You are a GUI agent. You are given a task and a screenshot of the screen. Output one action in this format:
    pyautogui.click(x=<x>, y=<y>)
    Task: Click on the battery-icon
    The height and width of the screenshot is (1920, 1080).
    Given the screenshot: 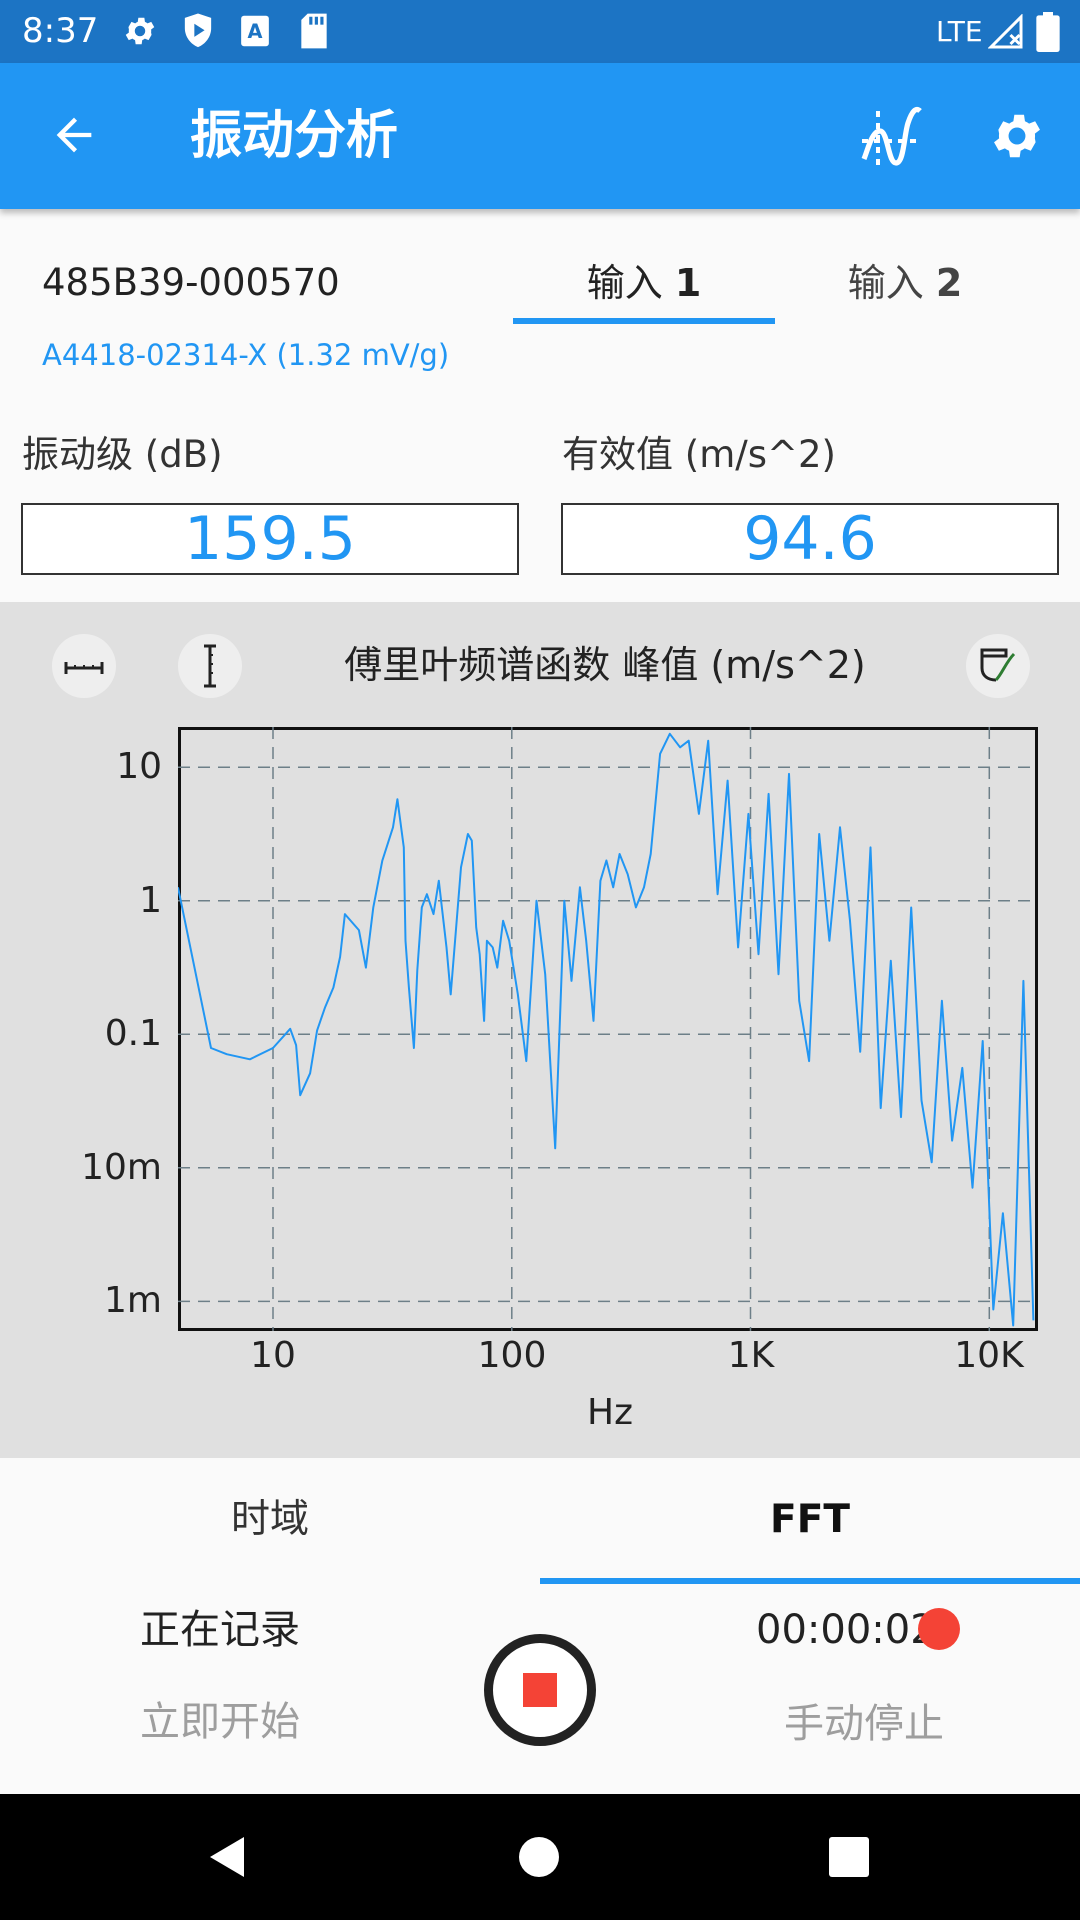 What is the action you would take?
    pyautogui.click(x=1048, y=32)
    